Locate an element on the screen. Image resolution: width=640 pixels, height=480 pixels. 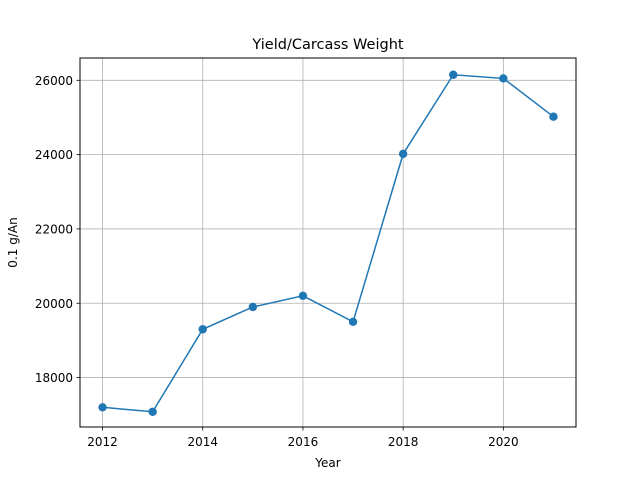
x-tick-label: 2014 is located at coordinates (202, 442).